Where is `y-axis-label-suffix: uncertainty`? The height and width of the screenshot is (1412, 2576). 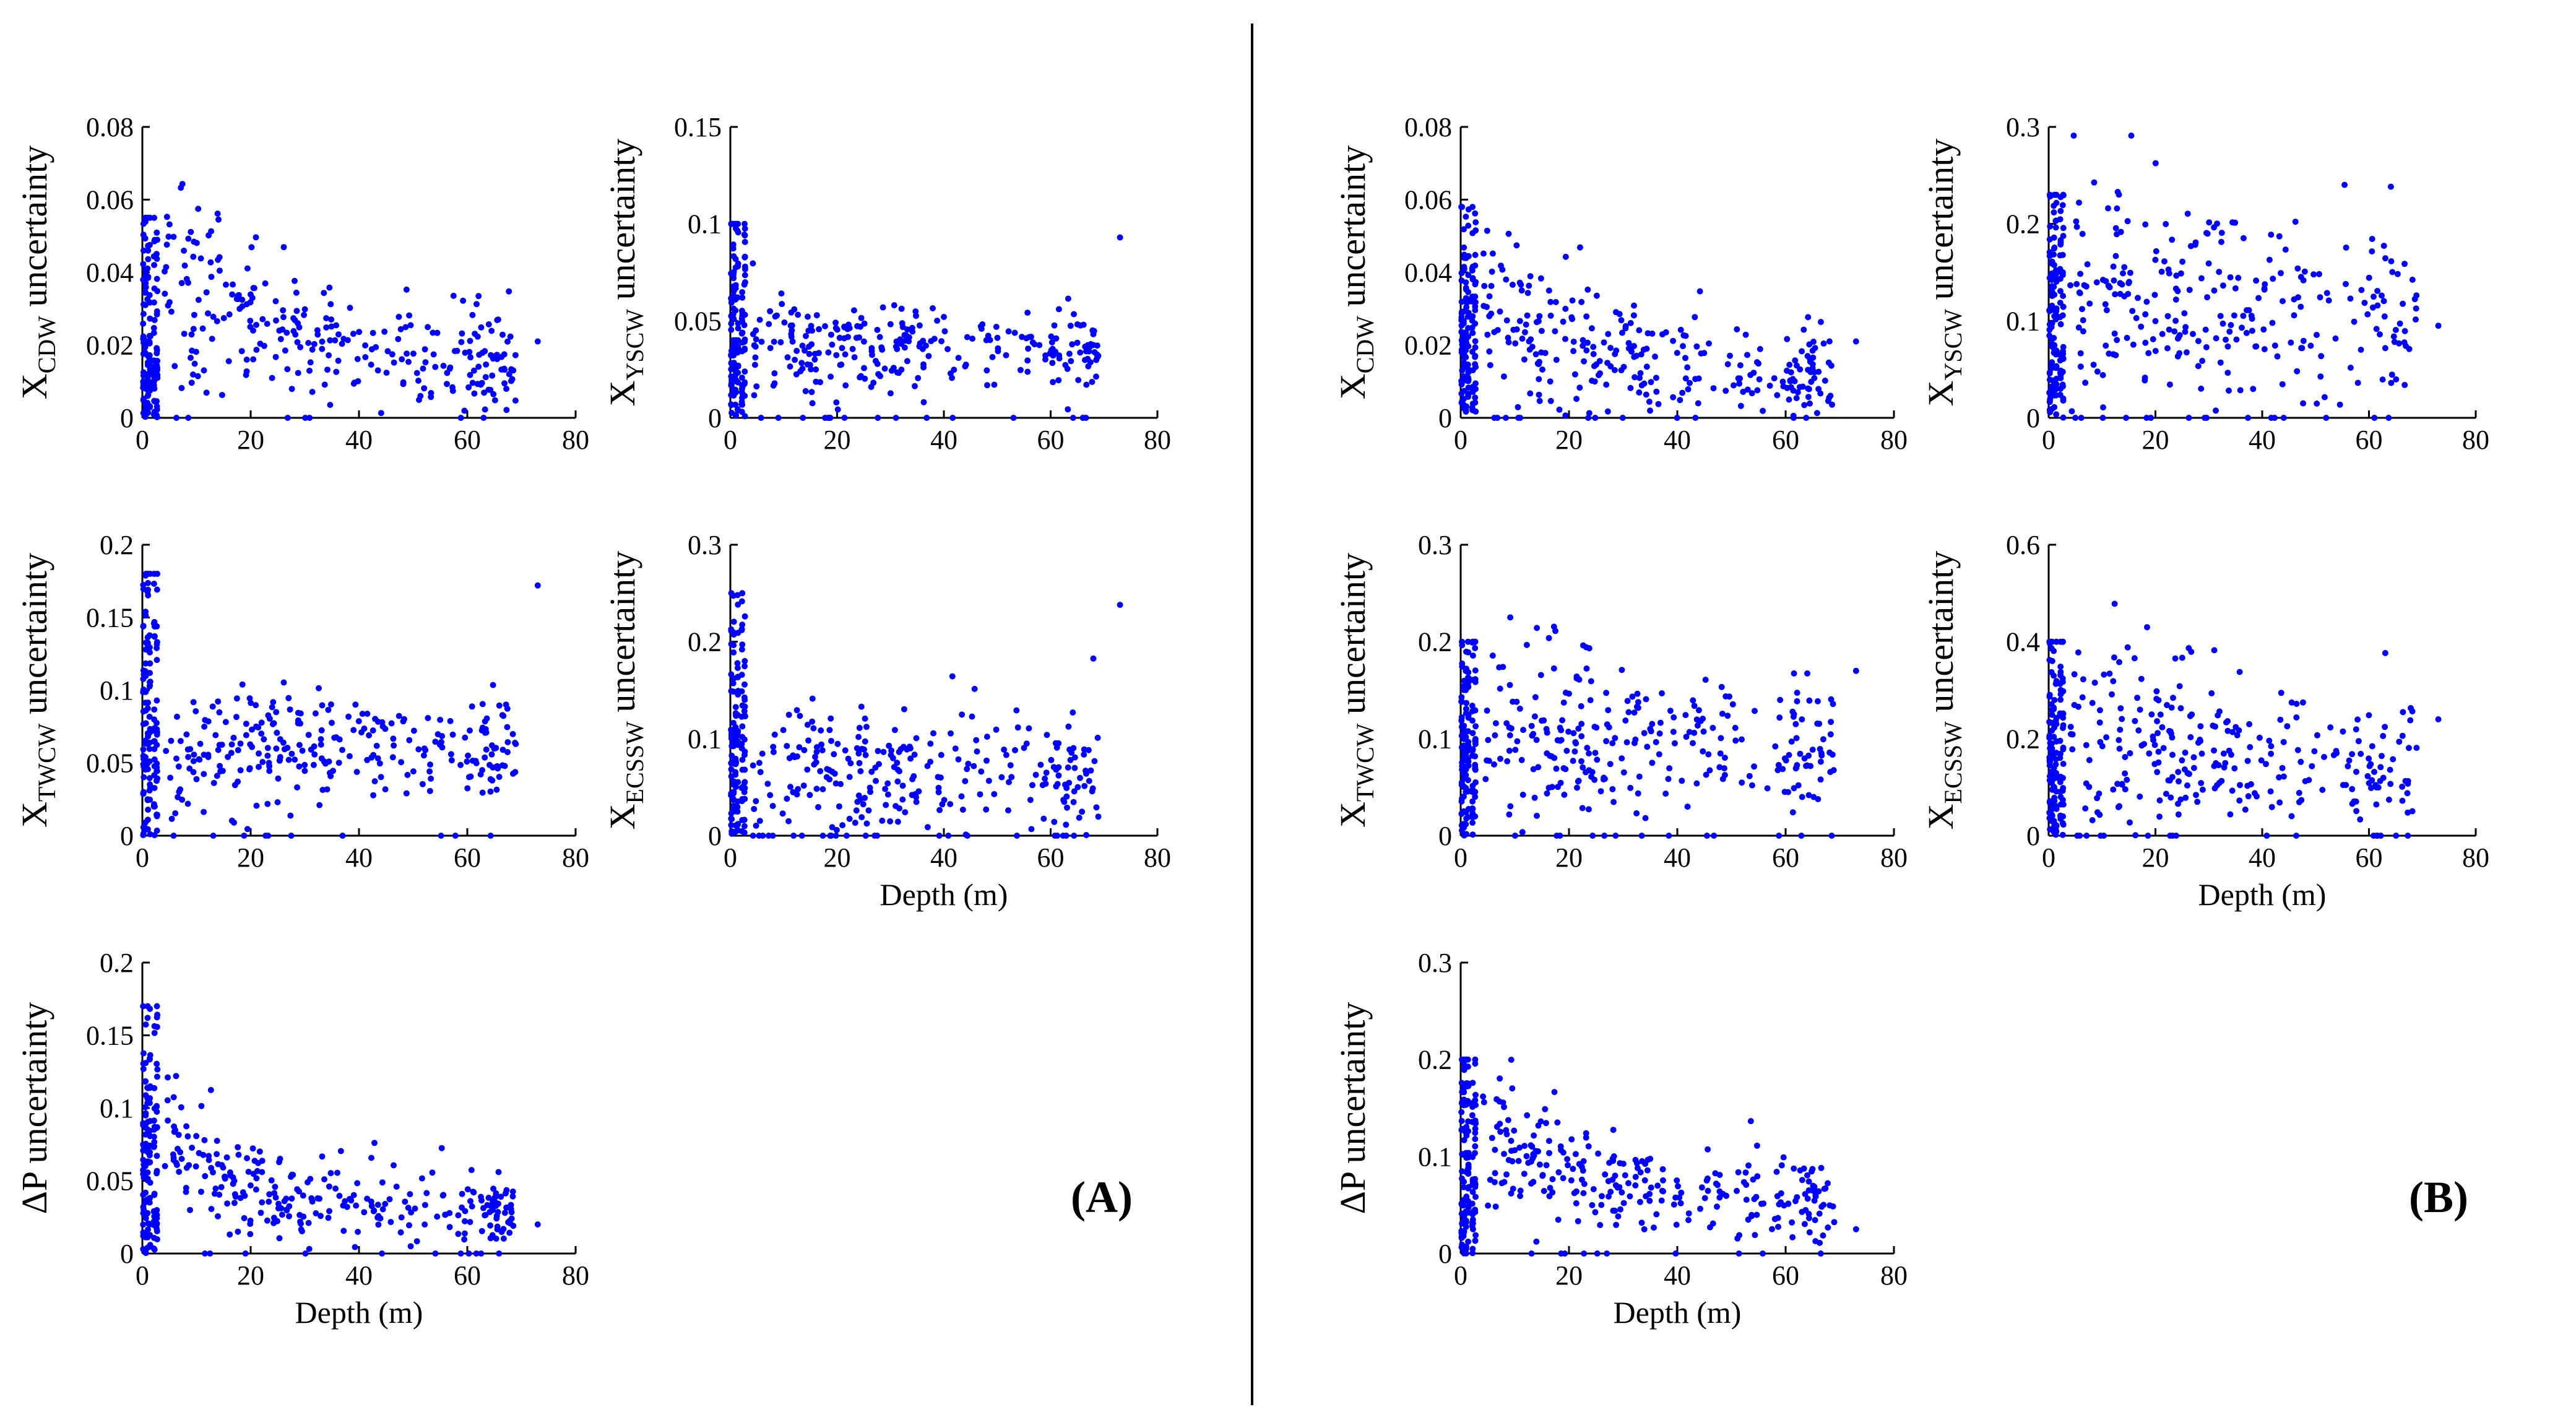
y-axis-label-suffix: uncertainty is located at coordinates (622, 636).